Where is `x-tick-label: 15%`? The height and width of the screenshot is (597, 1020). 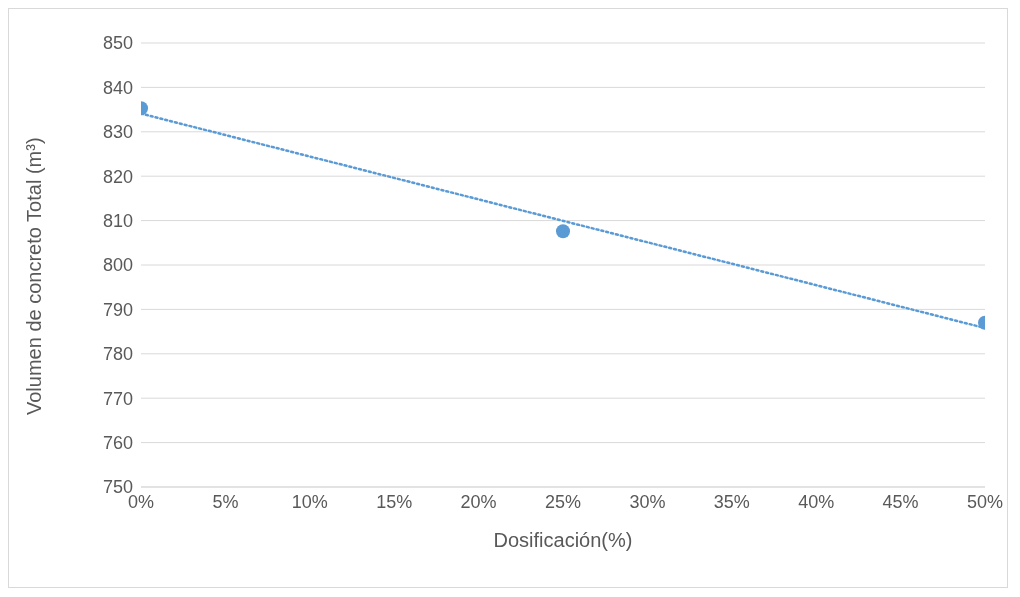
x-tick-label: 15% is located at coordinates (394, 501).